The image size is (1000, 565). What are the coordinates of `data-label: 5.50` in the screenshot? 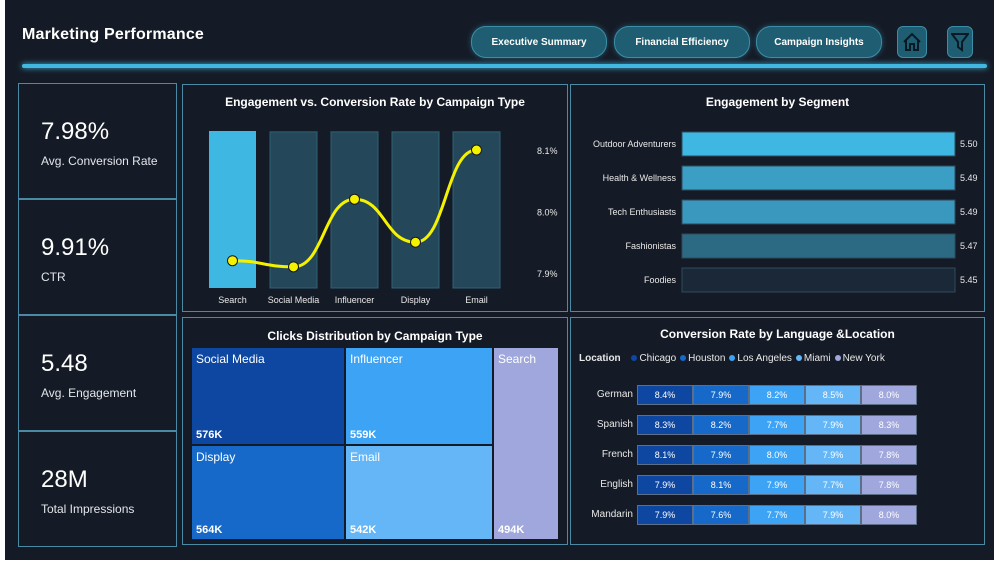 It's located at (969, 144).